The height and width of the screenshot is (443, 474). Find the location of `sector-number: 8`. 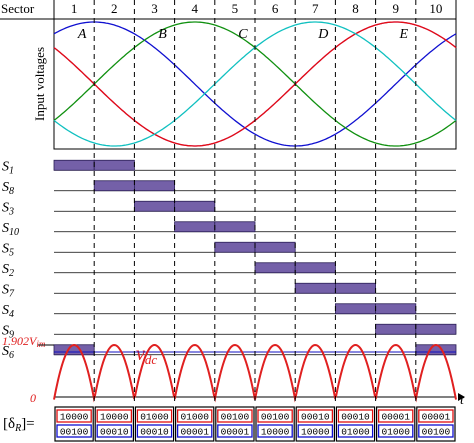

sector-number: 8 is located at coordinates (355, 8).